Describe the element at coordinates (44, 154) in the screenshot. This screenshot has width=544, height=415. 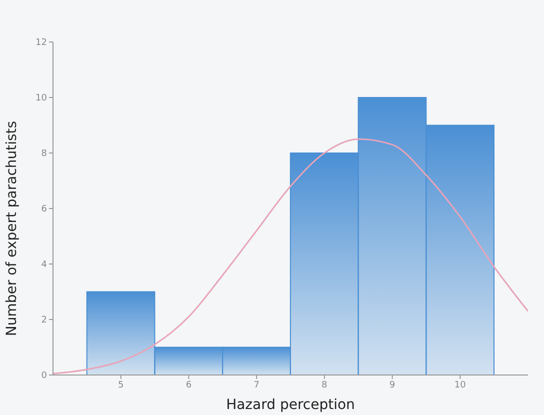
I see `y-tick-label: 8` at that location.